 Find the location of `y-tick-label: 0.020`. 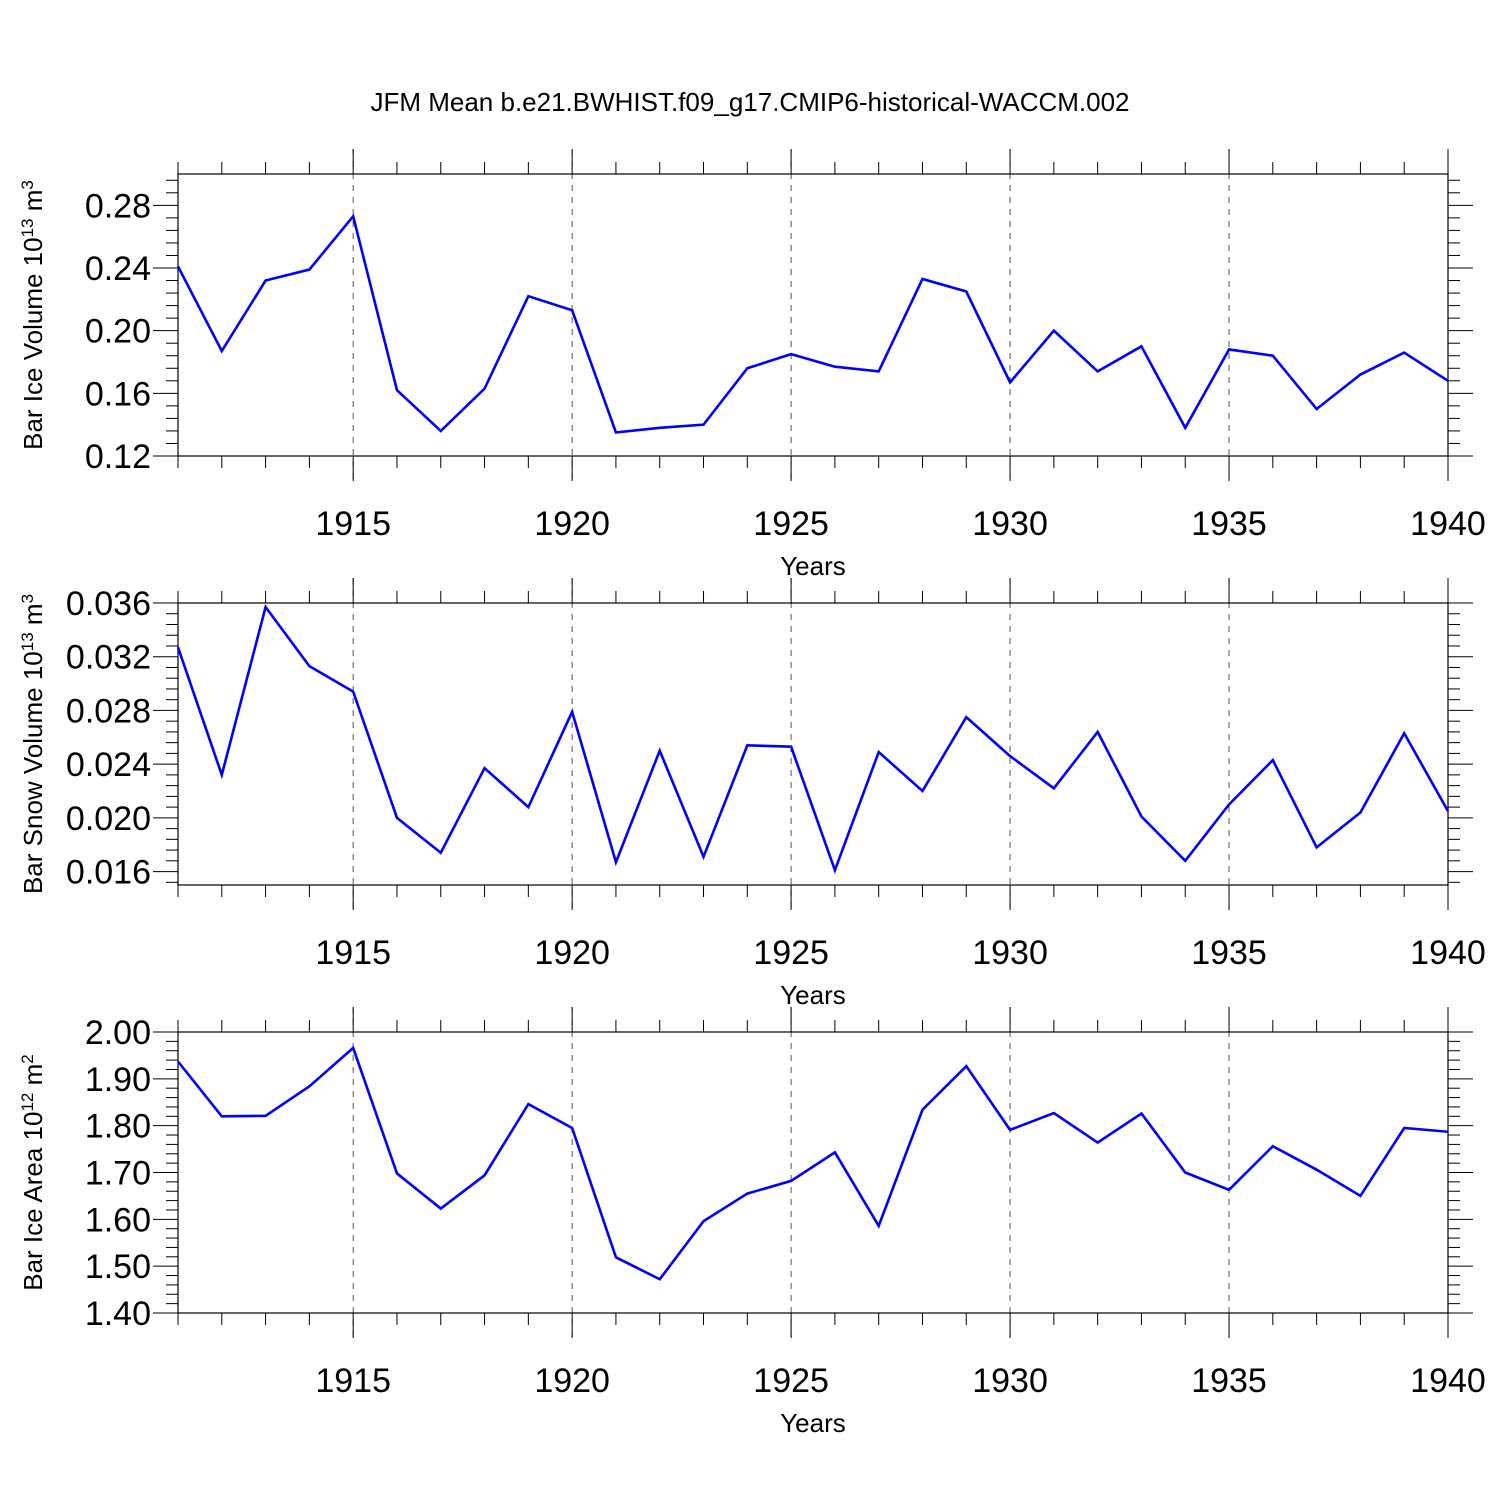

y-tick-label: 0.020 is located at coordinates (108, 819).